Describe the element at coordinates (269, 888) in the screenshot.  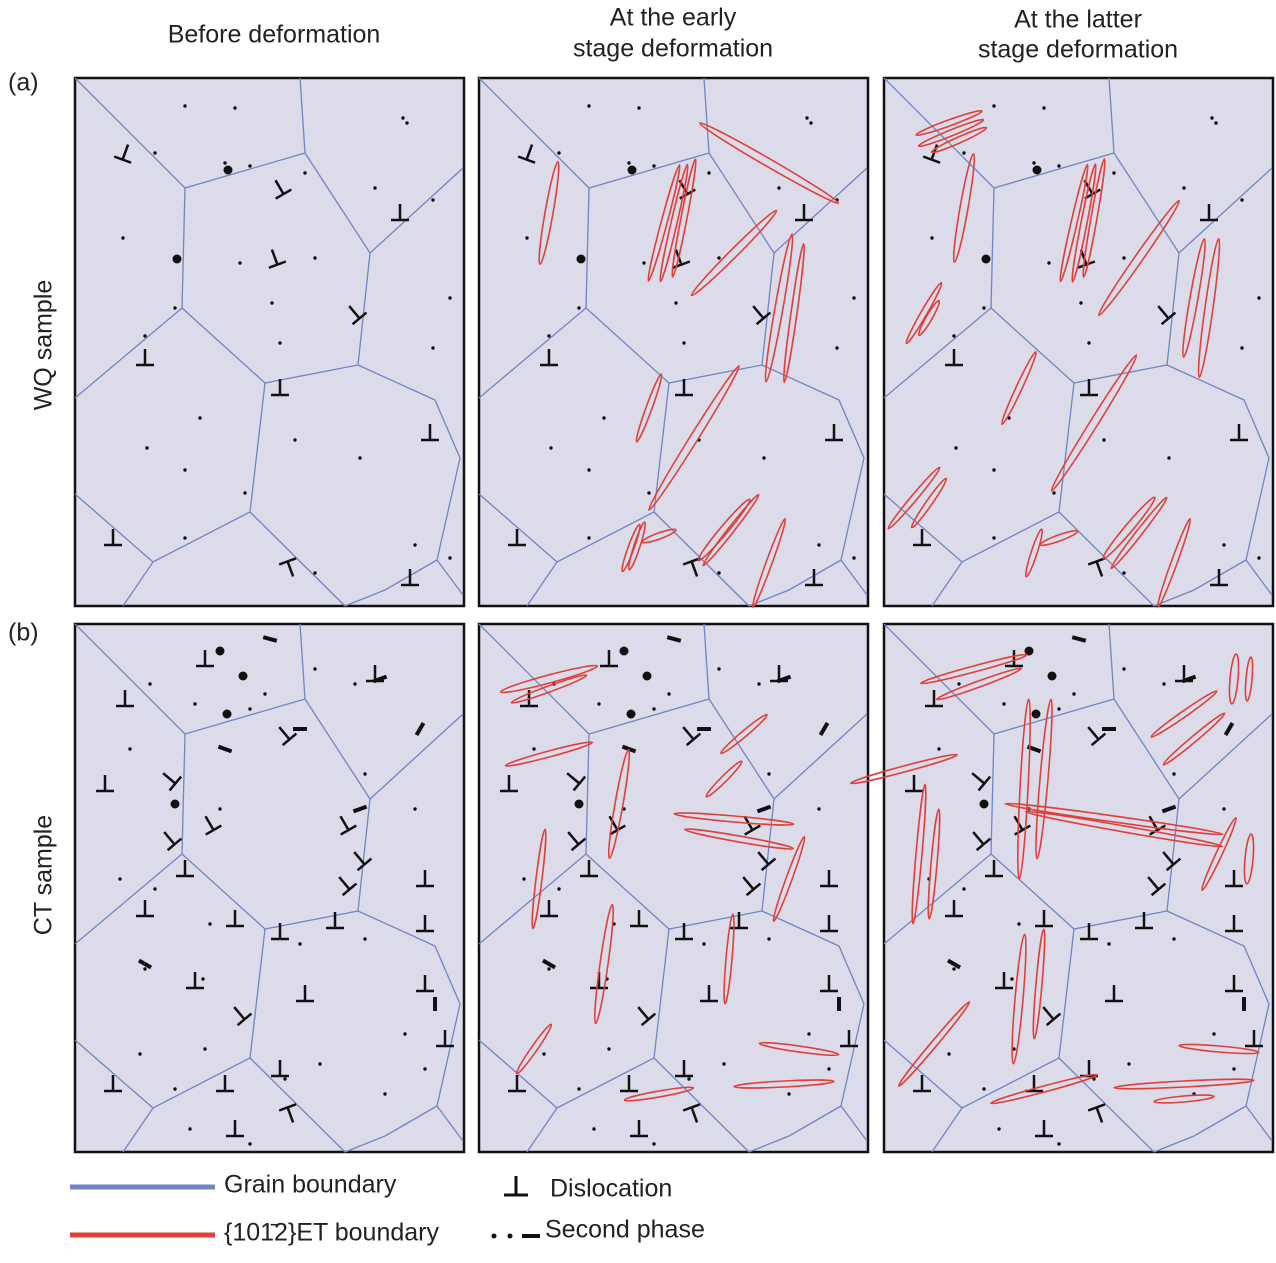
I see `panel` at that location.